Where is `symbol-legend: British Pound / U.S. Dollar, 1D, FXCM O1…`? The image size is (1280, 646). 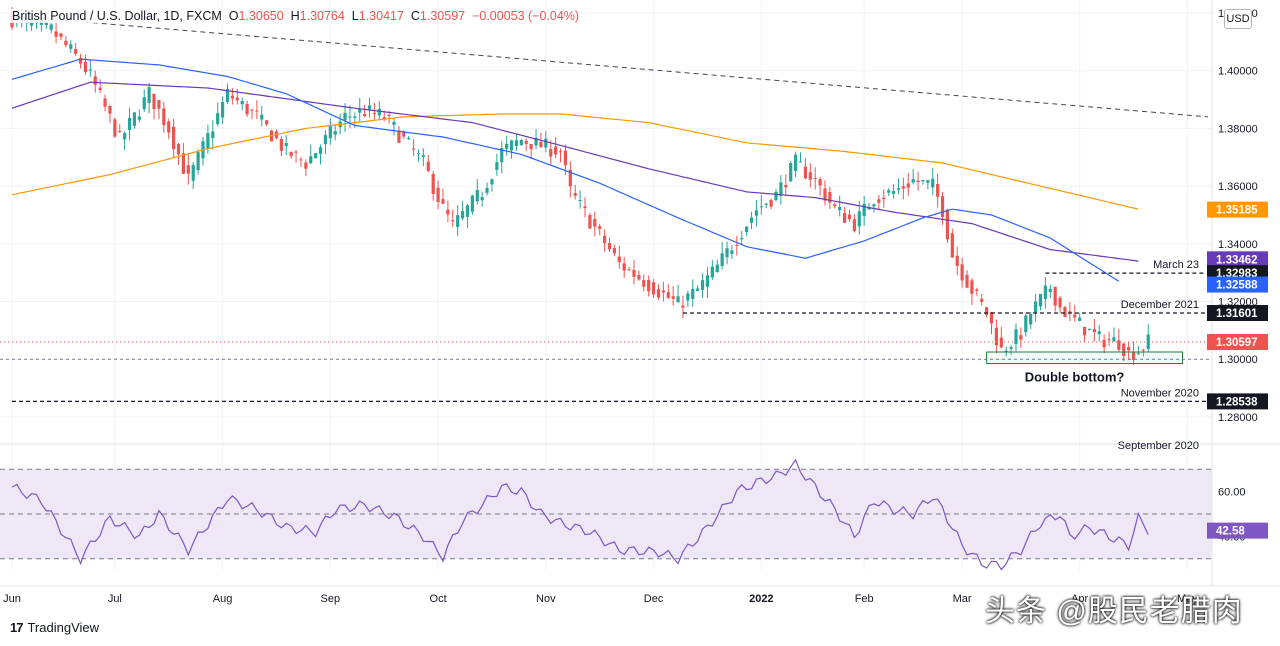
symbol-legend: British Pound / U.S. Dollar, 1D, FXCM O1… is located at coordinates (296, 16).